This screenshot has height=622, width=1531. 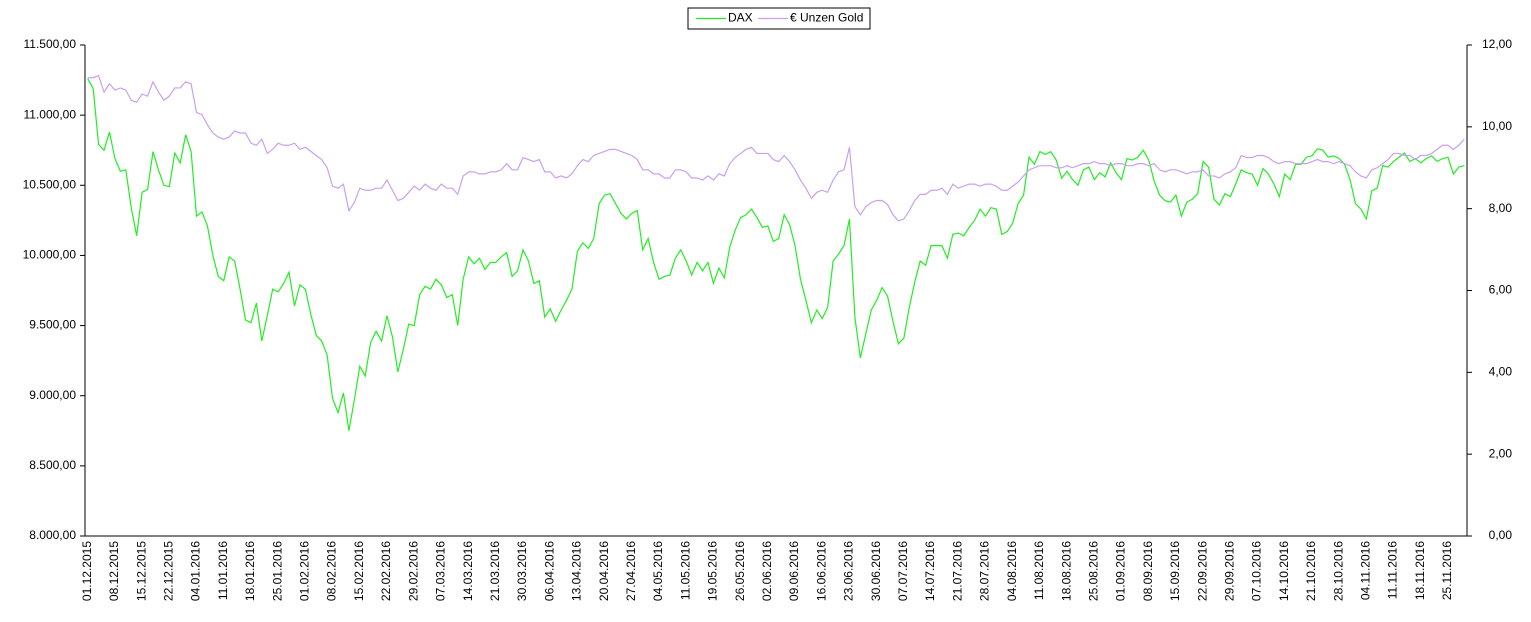 What do you see at coordinates (50, 44) in the screenshot?
I see `y-tick-label: 11.500,00` at bounding box center [50, 44].